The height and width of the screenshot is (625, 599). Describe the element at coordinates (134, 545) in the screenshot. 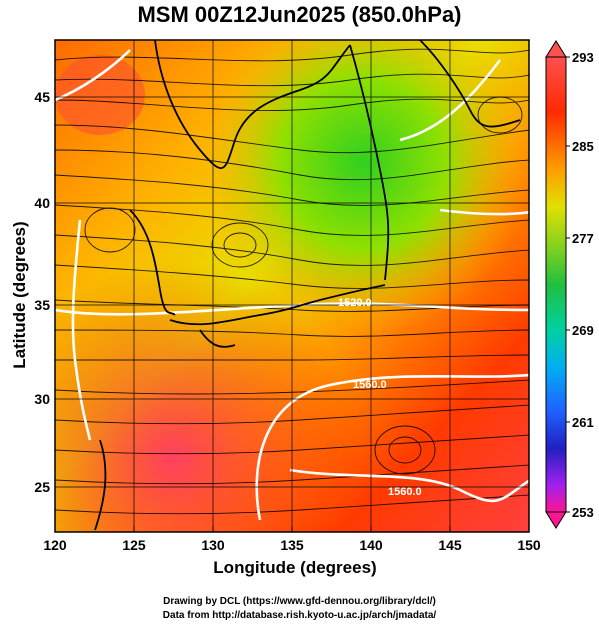

I see `x-tick-label: 125` at that location.